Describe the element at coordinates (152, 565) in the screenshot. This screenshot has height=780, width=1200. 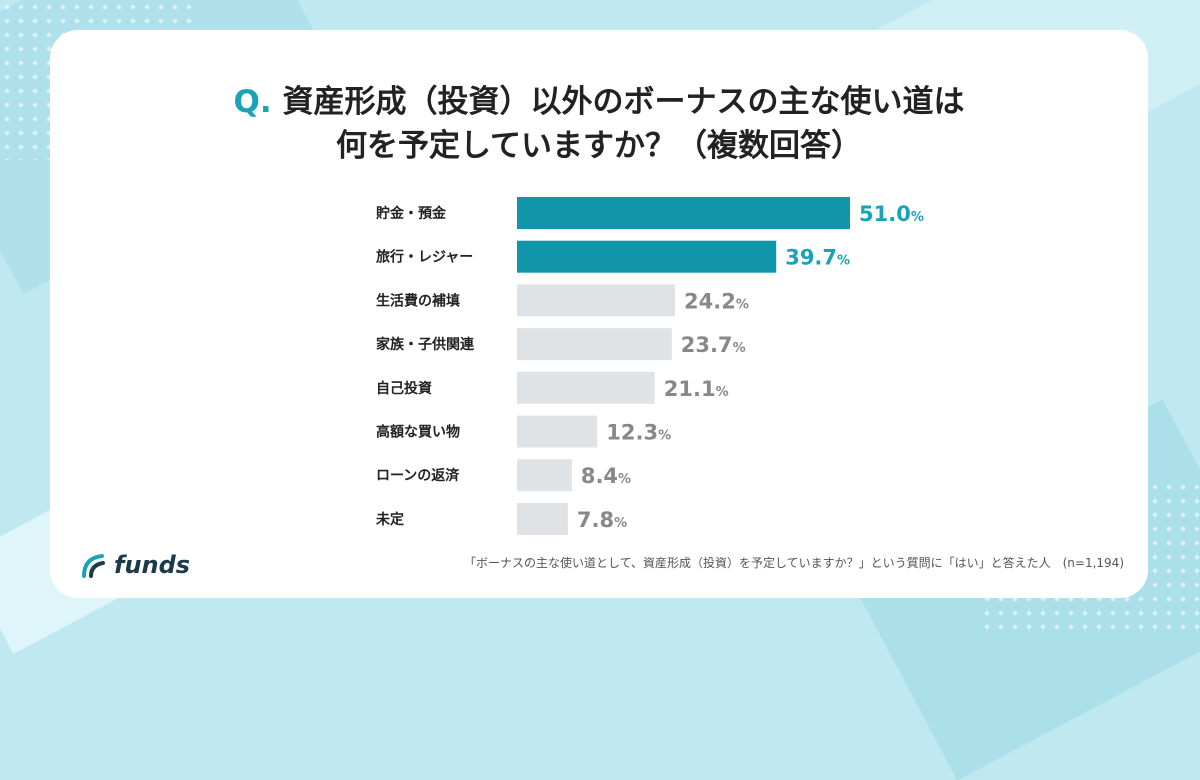
I see `funds-logo-text: funds` at that location.